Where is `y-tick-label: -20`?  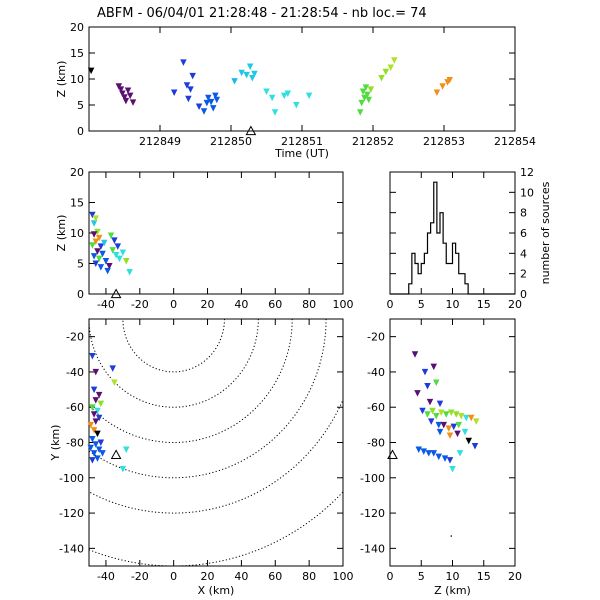
y-tick-label: -20 is located at coordinates (75, 337).